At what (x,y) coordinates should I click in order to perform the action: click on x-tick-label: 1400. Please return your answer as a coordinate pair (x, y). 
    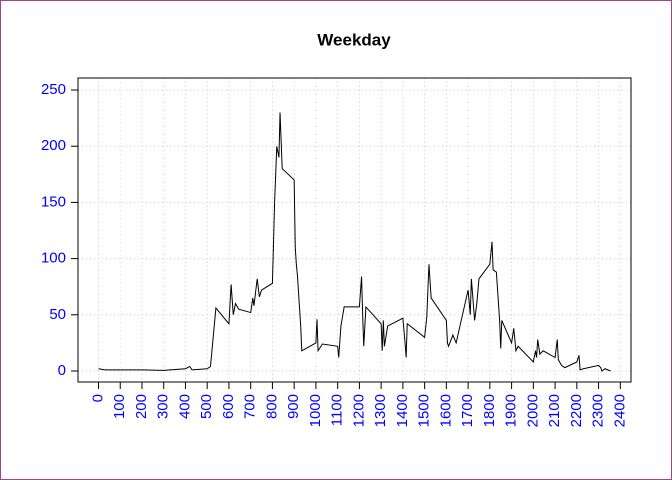
    Looking at the image, I should click on (402, 410).